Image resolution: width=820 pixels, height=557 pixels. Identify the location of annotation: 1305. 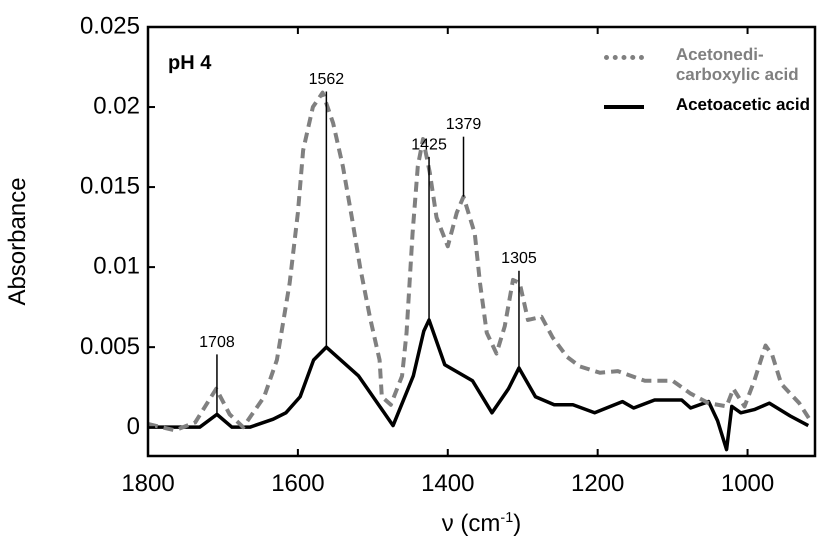
(519, 259).